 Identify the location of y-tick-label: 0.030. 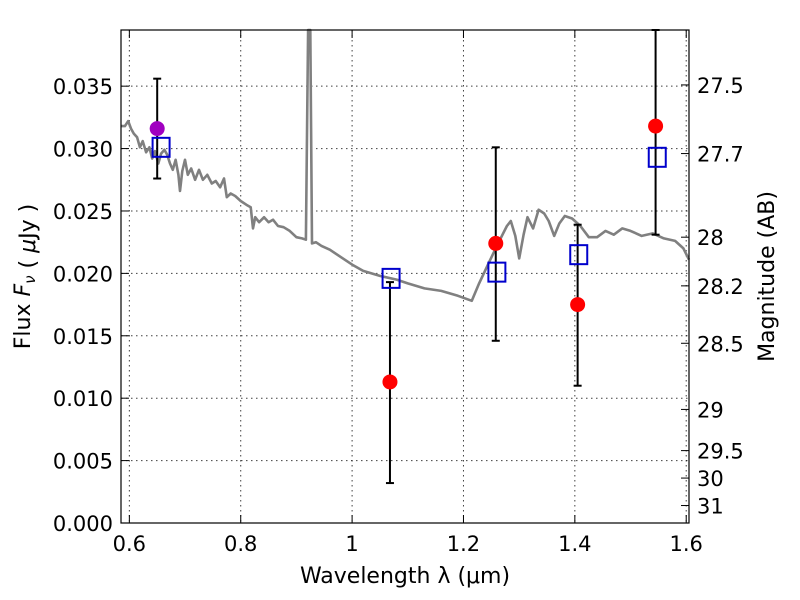
(83, 150).